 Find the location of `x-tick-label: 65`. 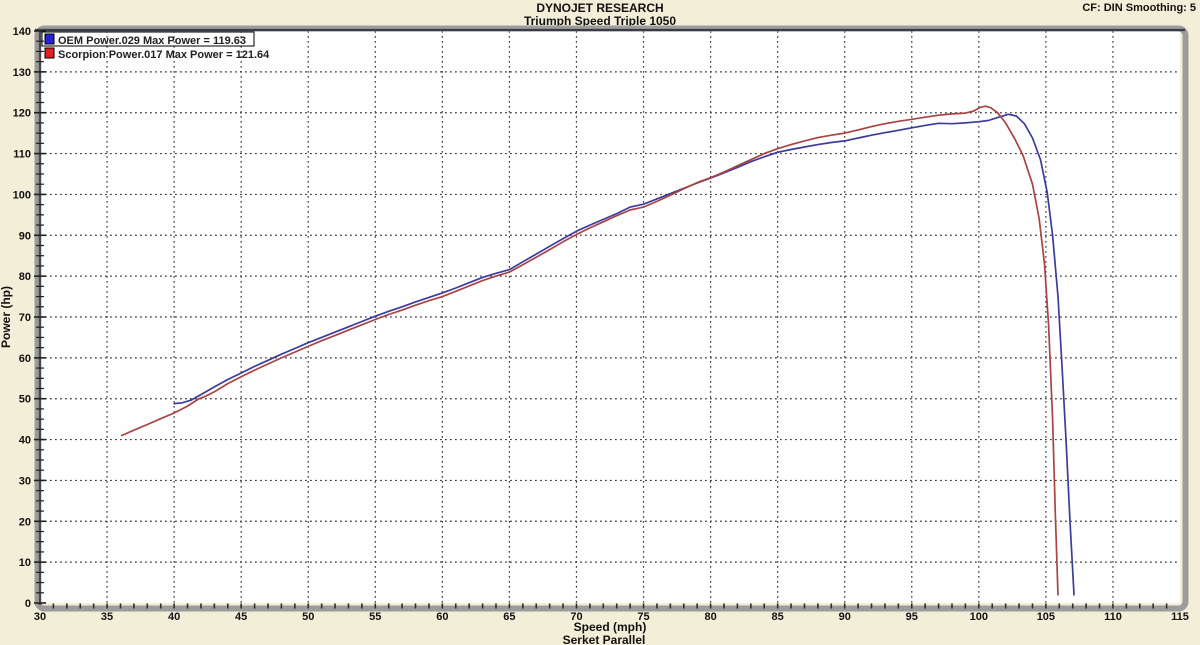

x-tick-label: 65 is located at coordinates (509, 617).